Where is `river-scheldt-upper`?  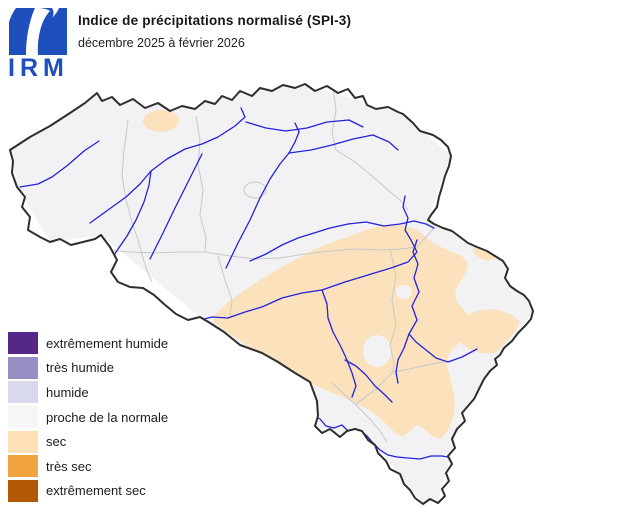
river-scheldt-upper is located at coordinates (129, 219).